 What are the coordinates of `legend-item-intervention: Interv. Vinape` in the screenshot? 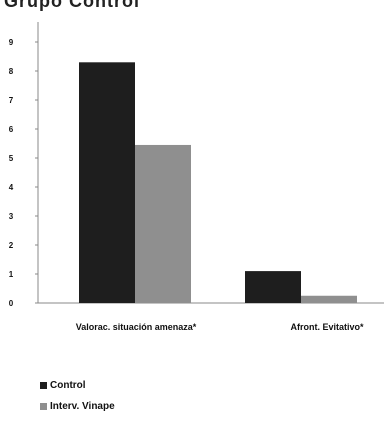 It's located at (77, 406).